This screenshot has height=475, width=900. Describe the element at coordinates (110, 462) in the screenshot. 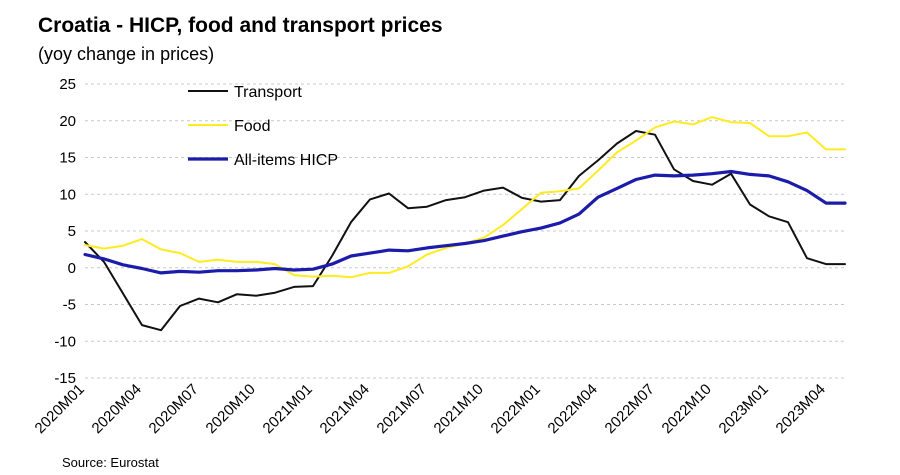

I see `source-note: Source: Eurostat` at that location.